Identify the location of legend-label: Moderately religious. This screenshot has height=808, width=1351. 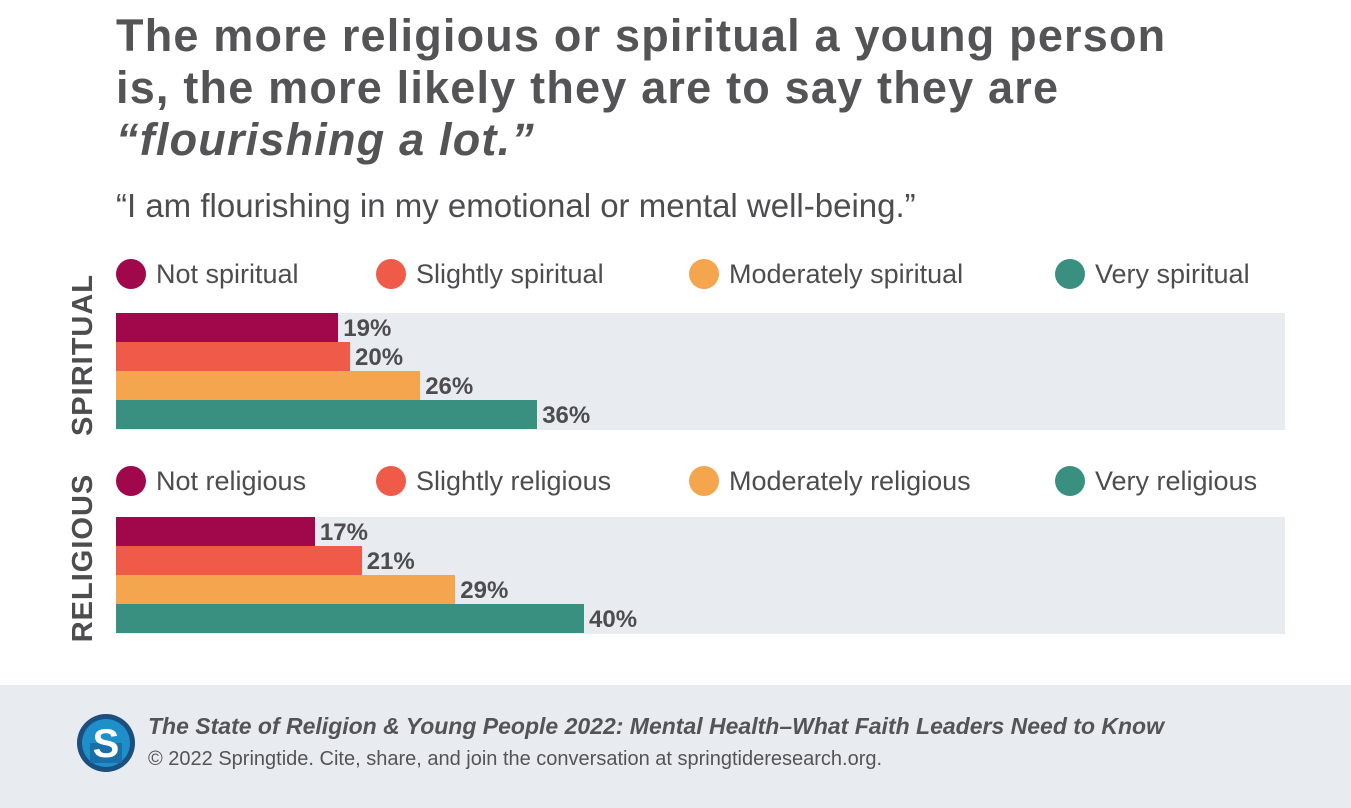
(850, 480).